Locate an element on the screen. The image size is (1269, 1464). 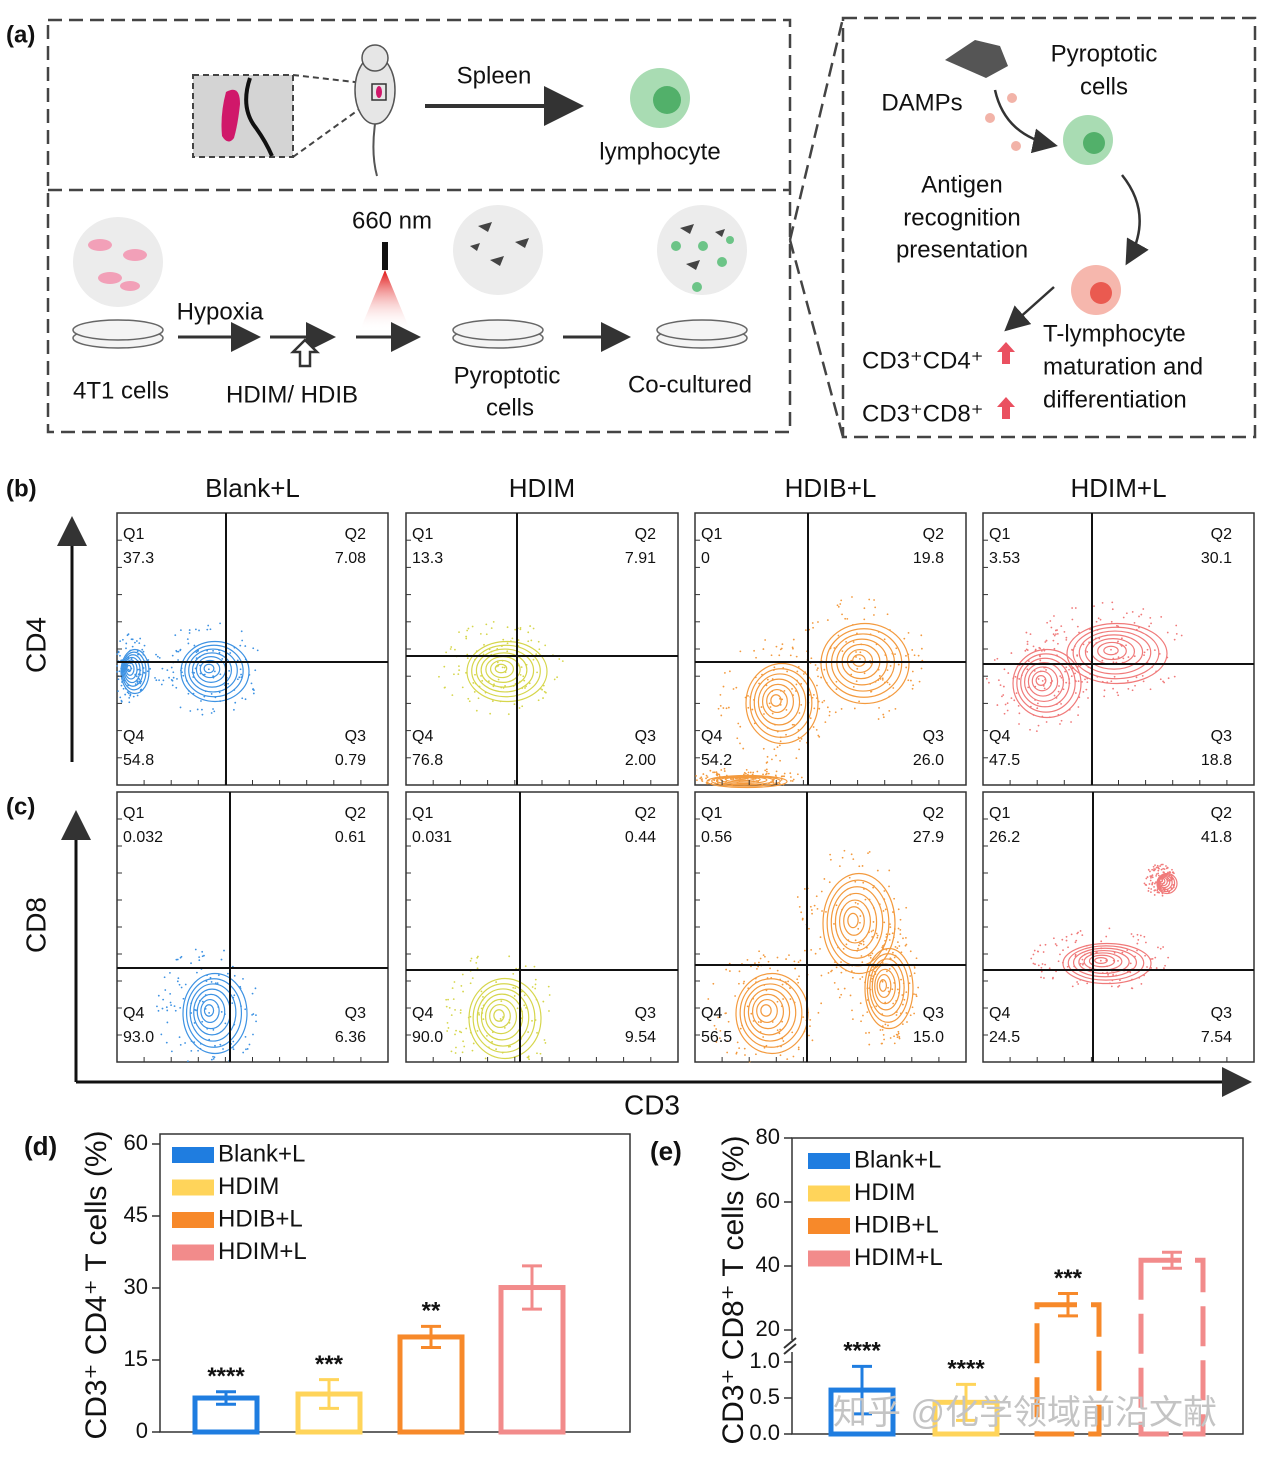
quadrant-value: 26.2 is located at coordinates (1004, 837).